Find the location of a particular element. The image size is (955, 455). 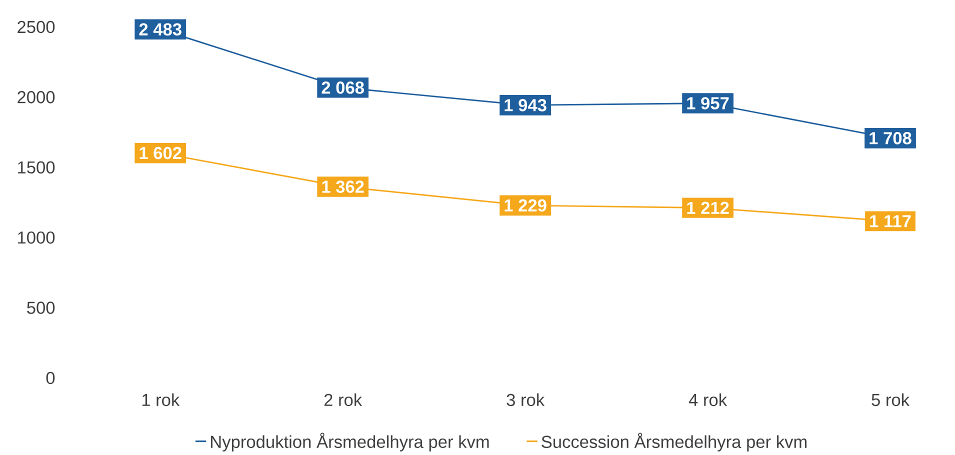

x-tick-label: 2 rok is located at coordinates (343, 399).